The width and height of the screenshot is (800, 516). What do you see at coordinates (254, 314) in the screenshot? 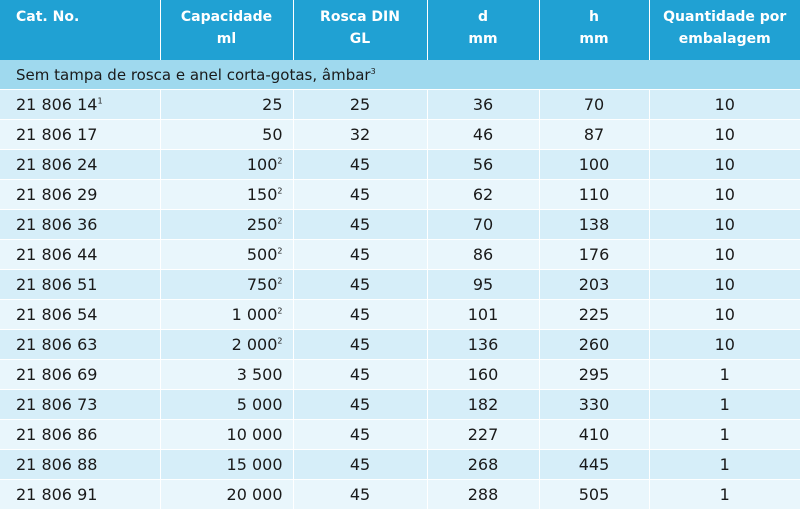
I see `cell-capacity-value: 1 000` at bounding box center [254, 314].